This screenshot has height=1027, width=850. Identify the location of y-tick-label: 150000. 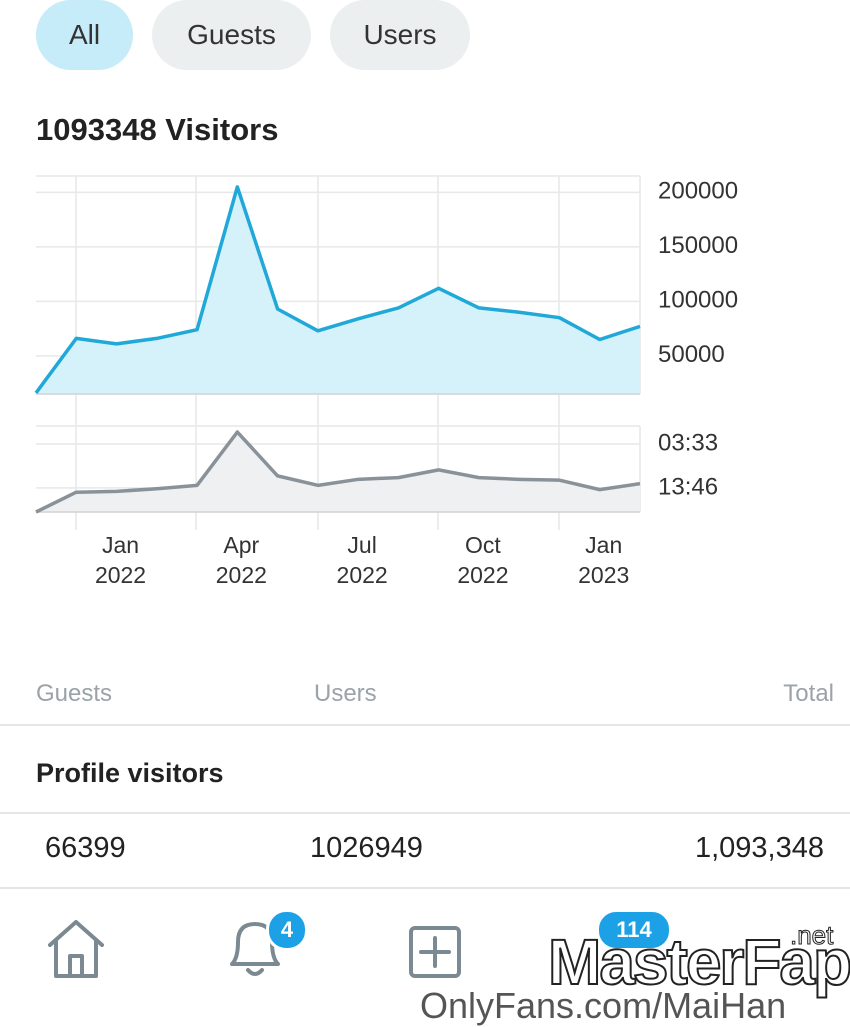
(698, 245).